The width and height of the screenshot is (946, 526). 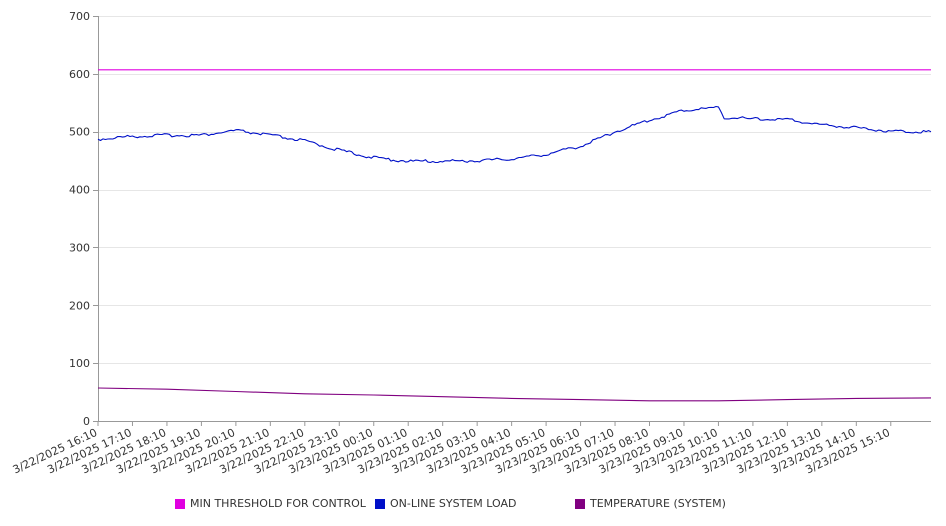 I want to click on y-tick-label: 600, so click(x=79, y=74).